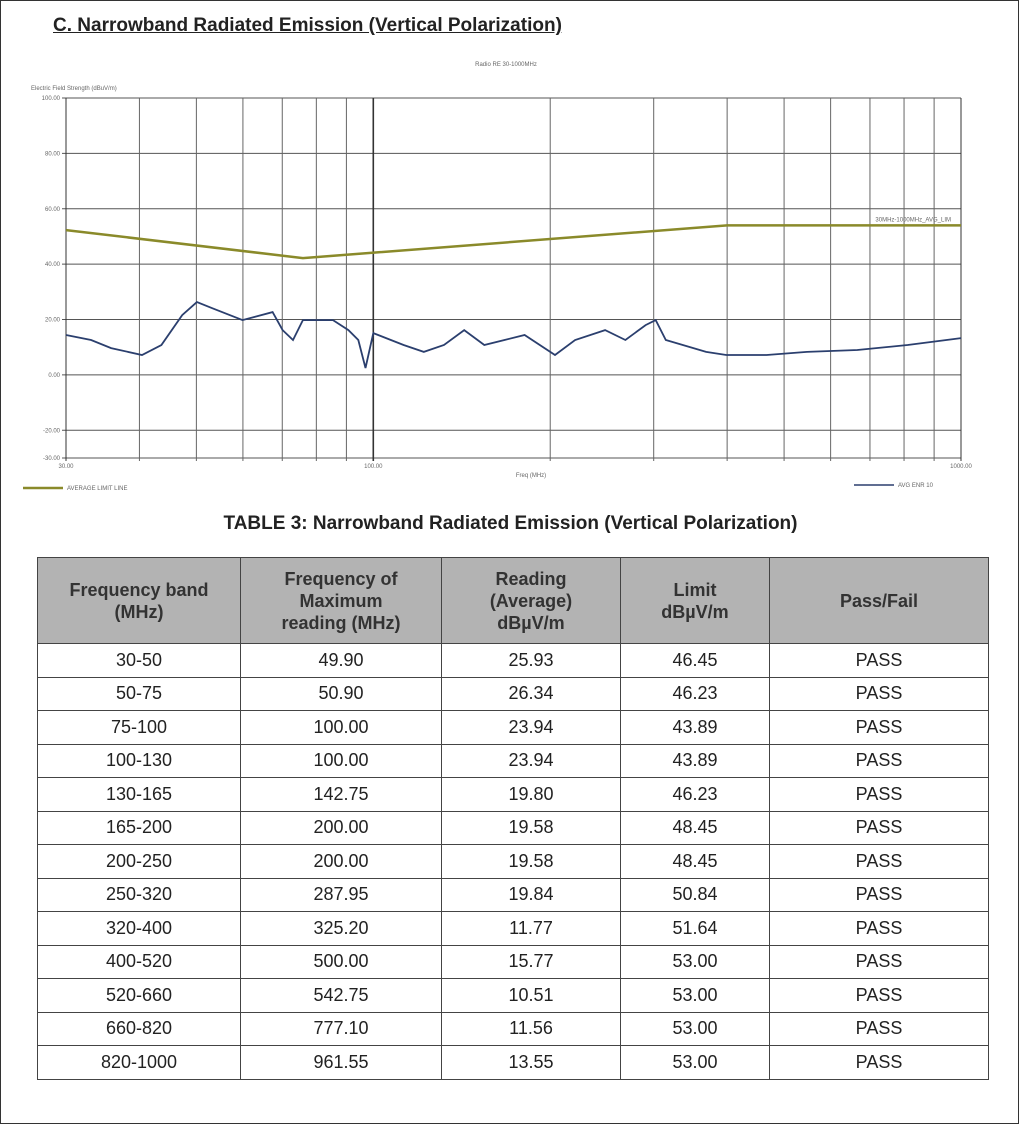 This screenshot has width=1019, height=1124. Describe the element at coordinates (513, 335) in the screenshot. I see `measurement-trace` at that location.